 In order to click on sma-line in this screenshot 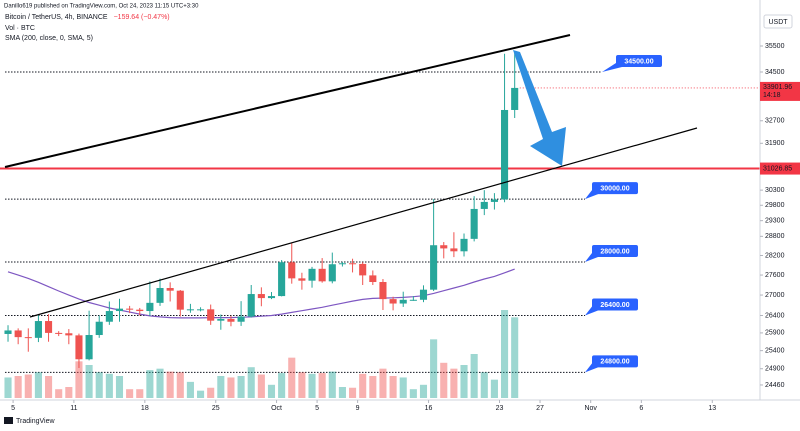, I will do `click(261, 293)`.